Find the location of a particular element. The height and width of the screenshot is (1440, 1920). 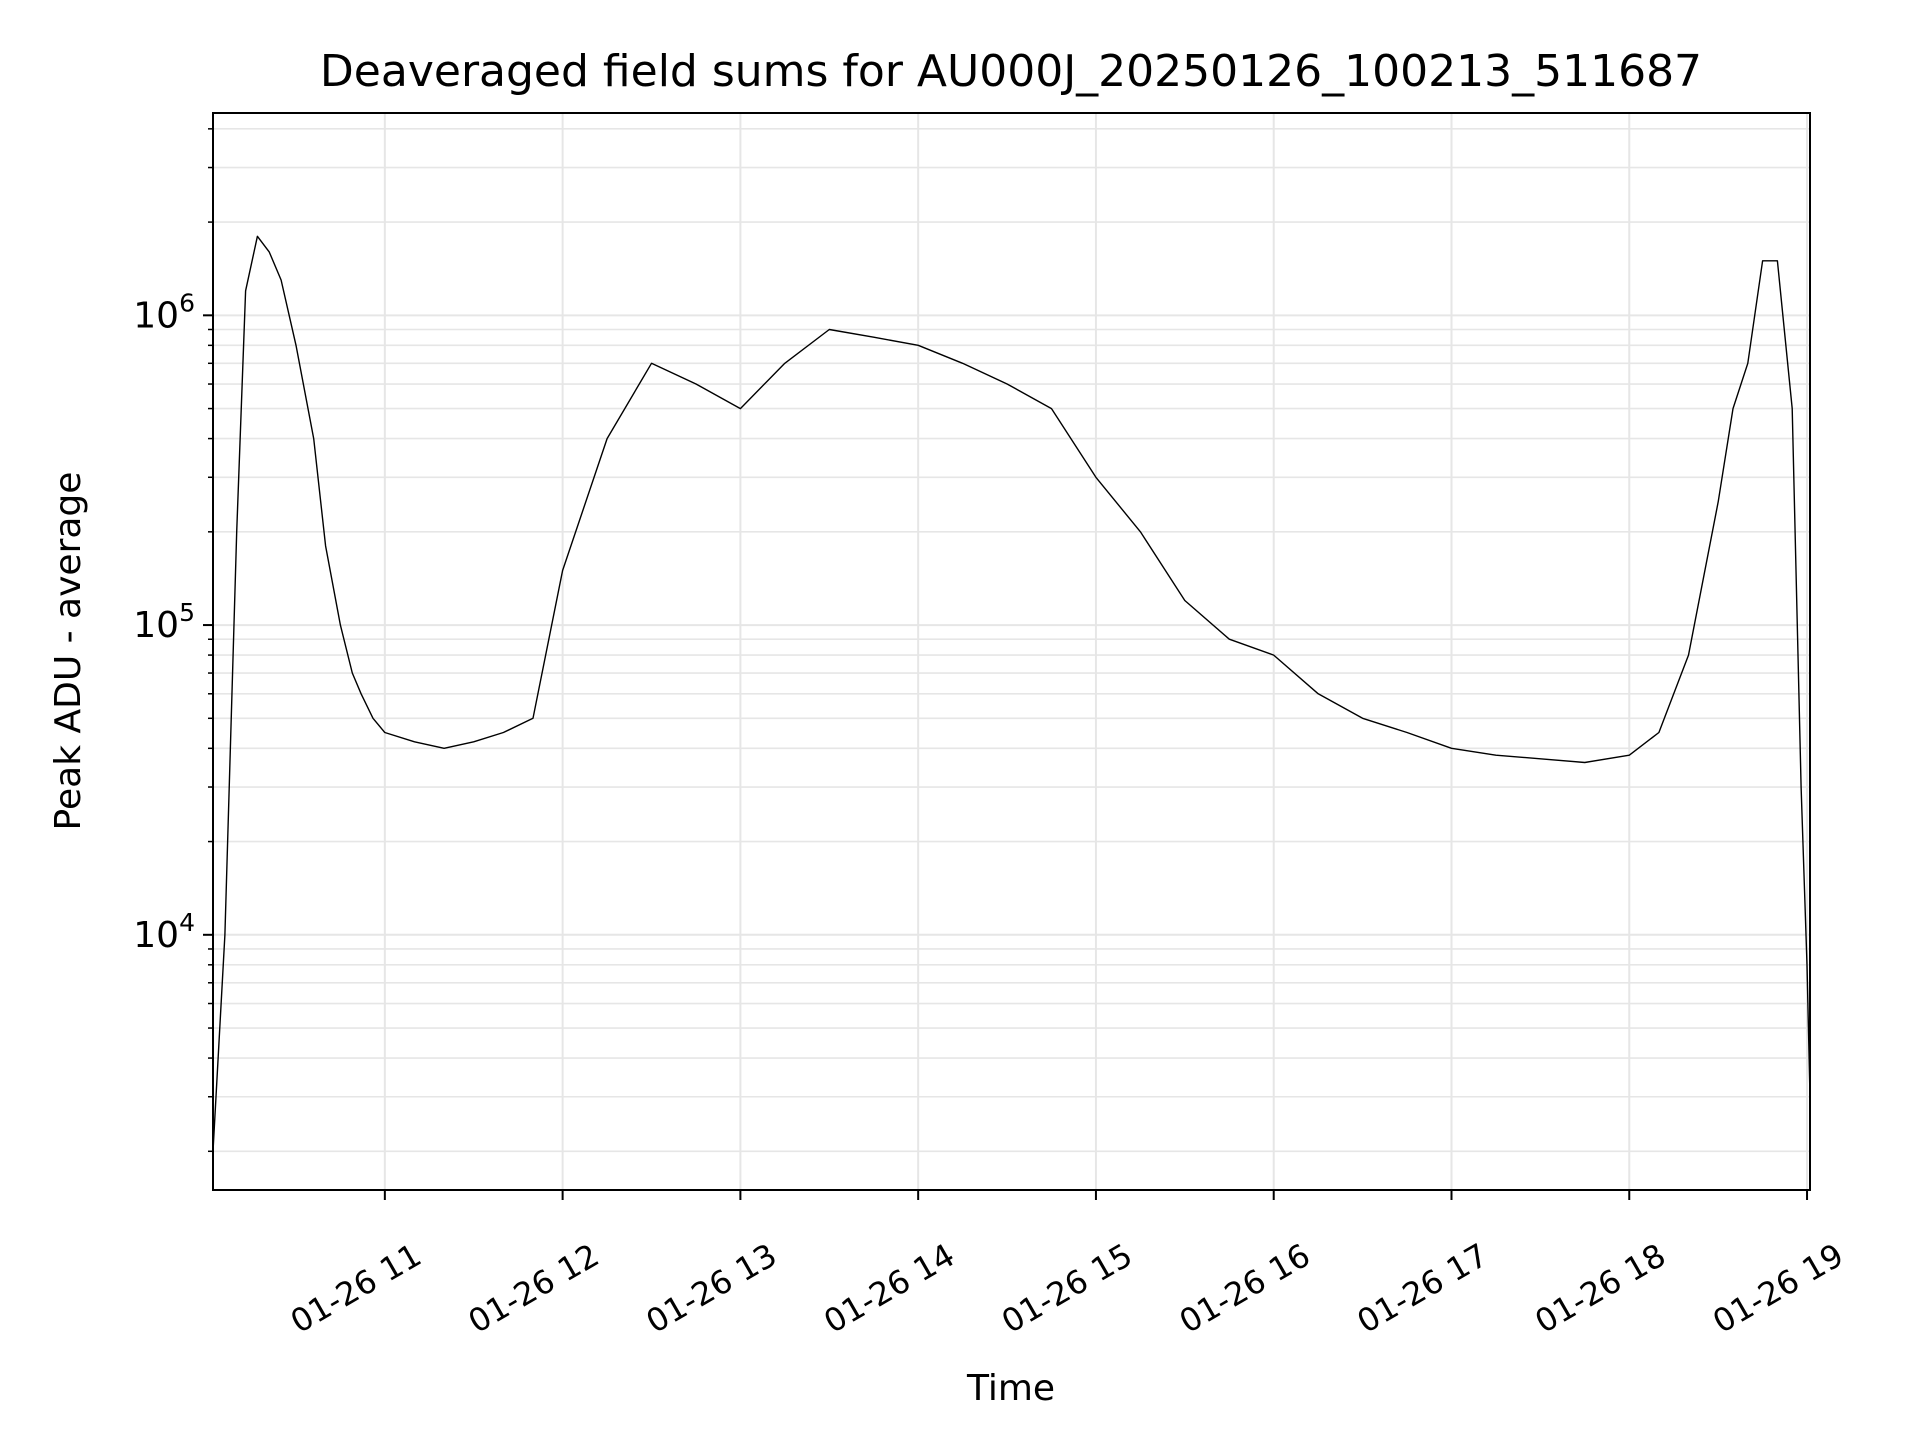

y-tick-label: 10⁴ is located at coordinates (164, 932).